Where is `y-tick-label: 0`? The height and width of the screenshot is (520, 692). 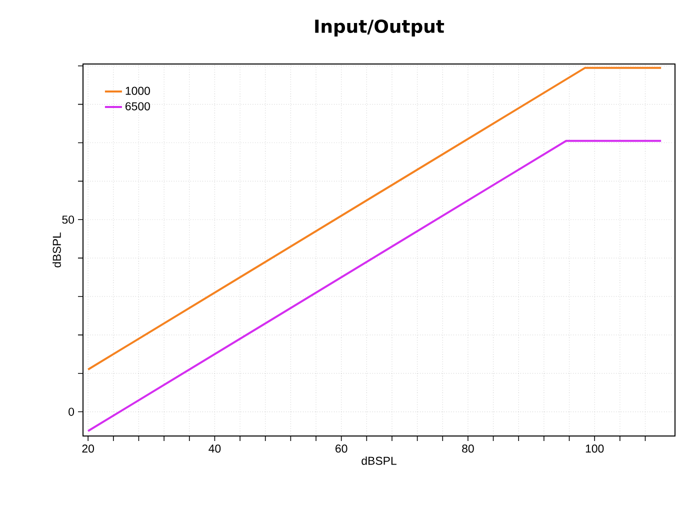 y-tick-label: 0 is located at coordinates (71, 412).